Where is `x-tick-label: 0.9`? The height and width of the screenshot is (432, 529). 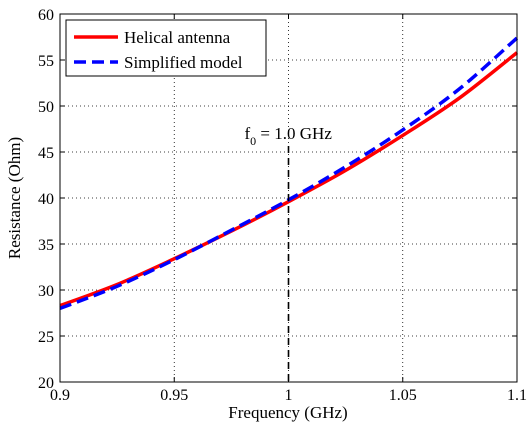 x-tick-label: 0.9 is located at coordinates (60, 395).